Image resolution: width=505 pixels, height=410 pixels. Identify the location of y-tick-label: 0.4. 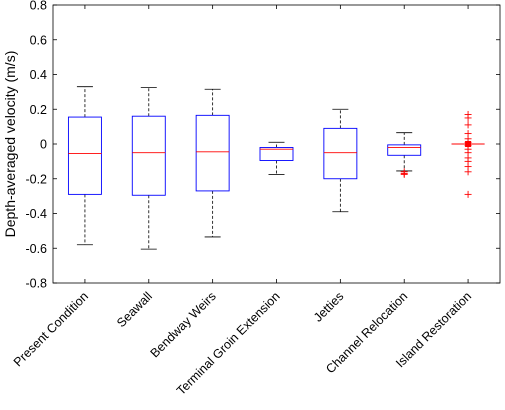
(38, 75).